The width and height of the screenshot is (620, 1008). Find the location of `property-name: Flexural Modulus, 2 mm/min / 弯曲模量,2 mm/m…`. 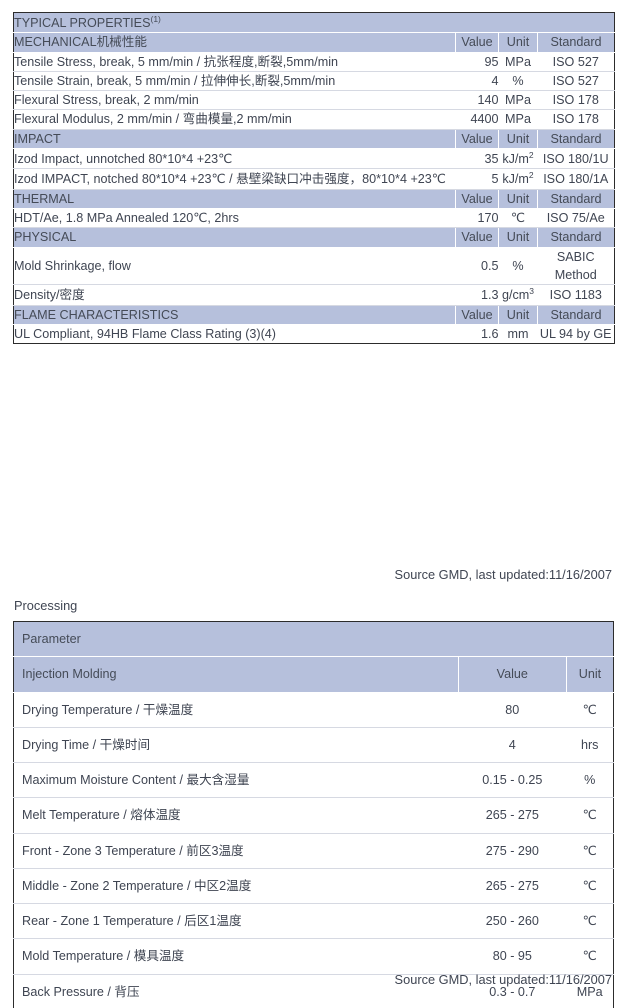

property-name: Flexural Modulus, 2 mm/min / 弯曲模量,2 mm/m… is located at coordinates (234, 119).